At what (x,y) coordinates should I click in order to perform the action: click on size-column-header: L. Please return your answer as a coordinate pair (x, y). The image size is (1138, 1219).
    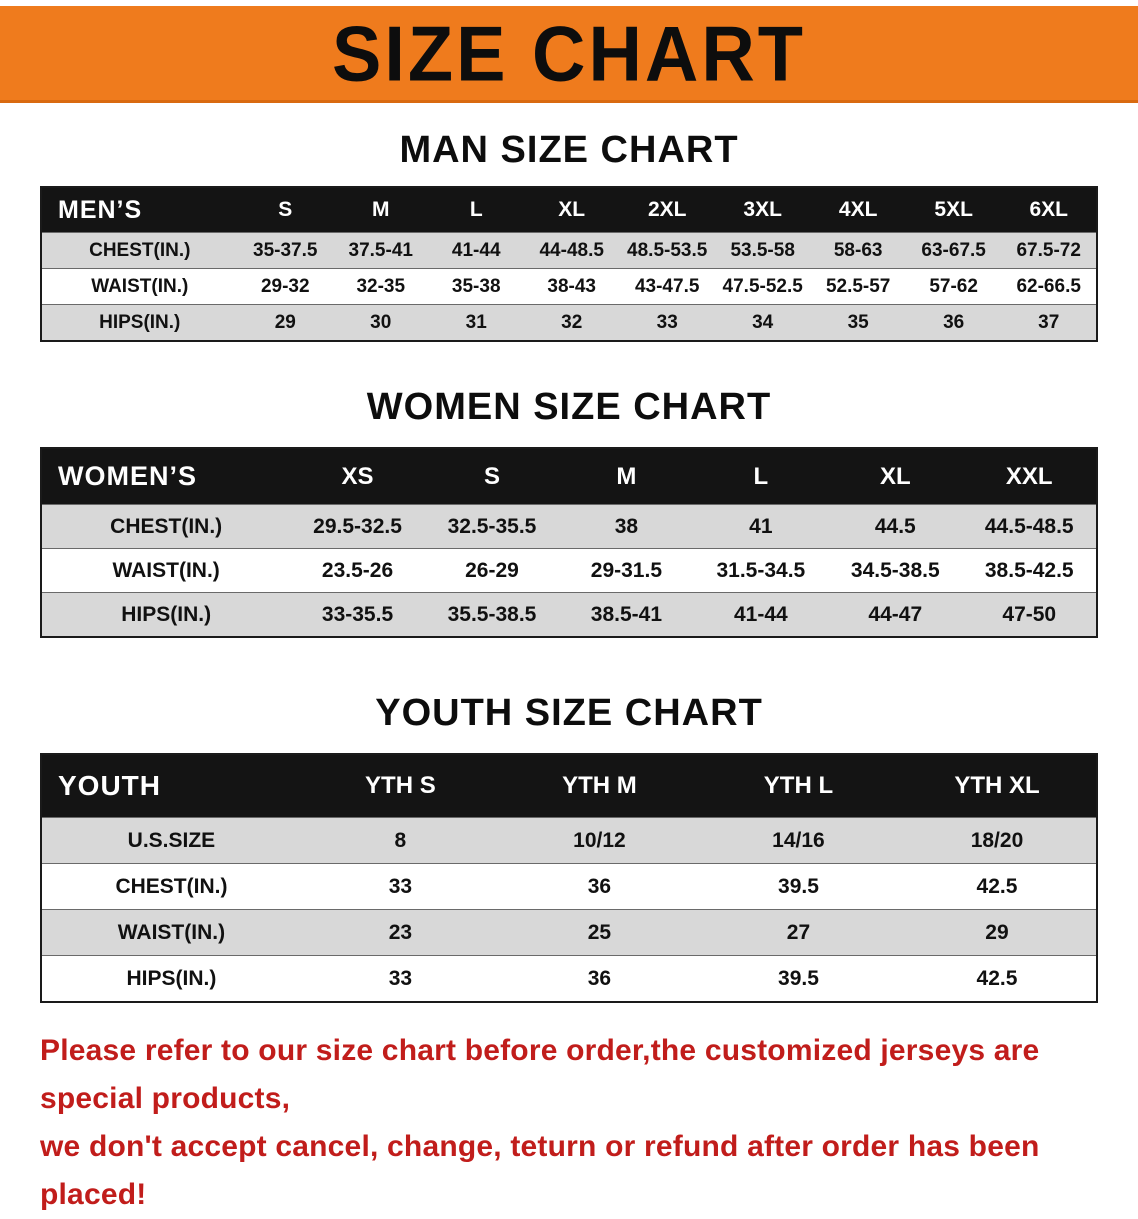
    Looking at the image, I should click on (761, 476).